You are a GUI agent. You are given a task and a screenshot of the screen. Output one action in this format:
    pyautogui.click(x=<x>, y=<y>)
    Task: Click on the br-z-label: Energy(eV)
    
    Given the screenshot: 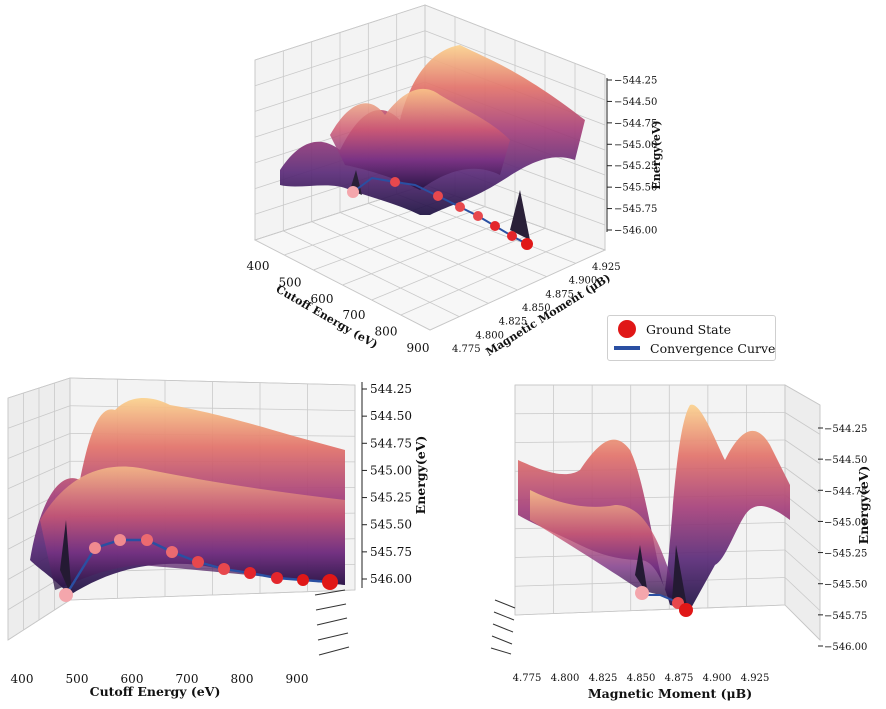 What is the action you would take?
    pyautogui.click(x=863, y=505)
    